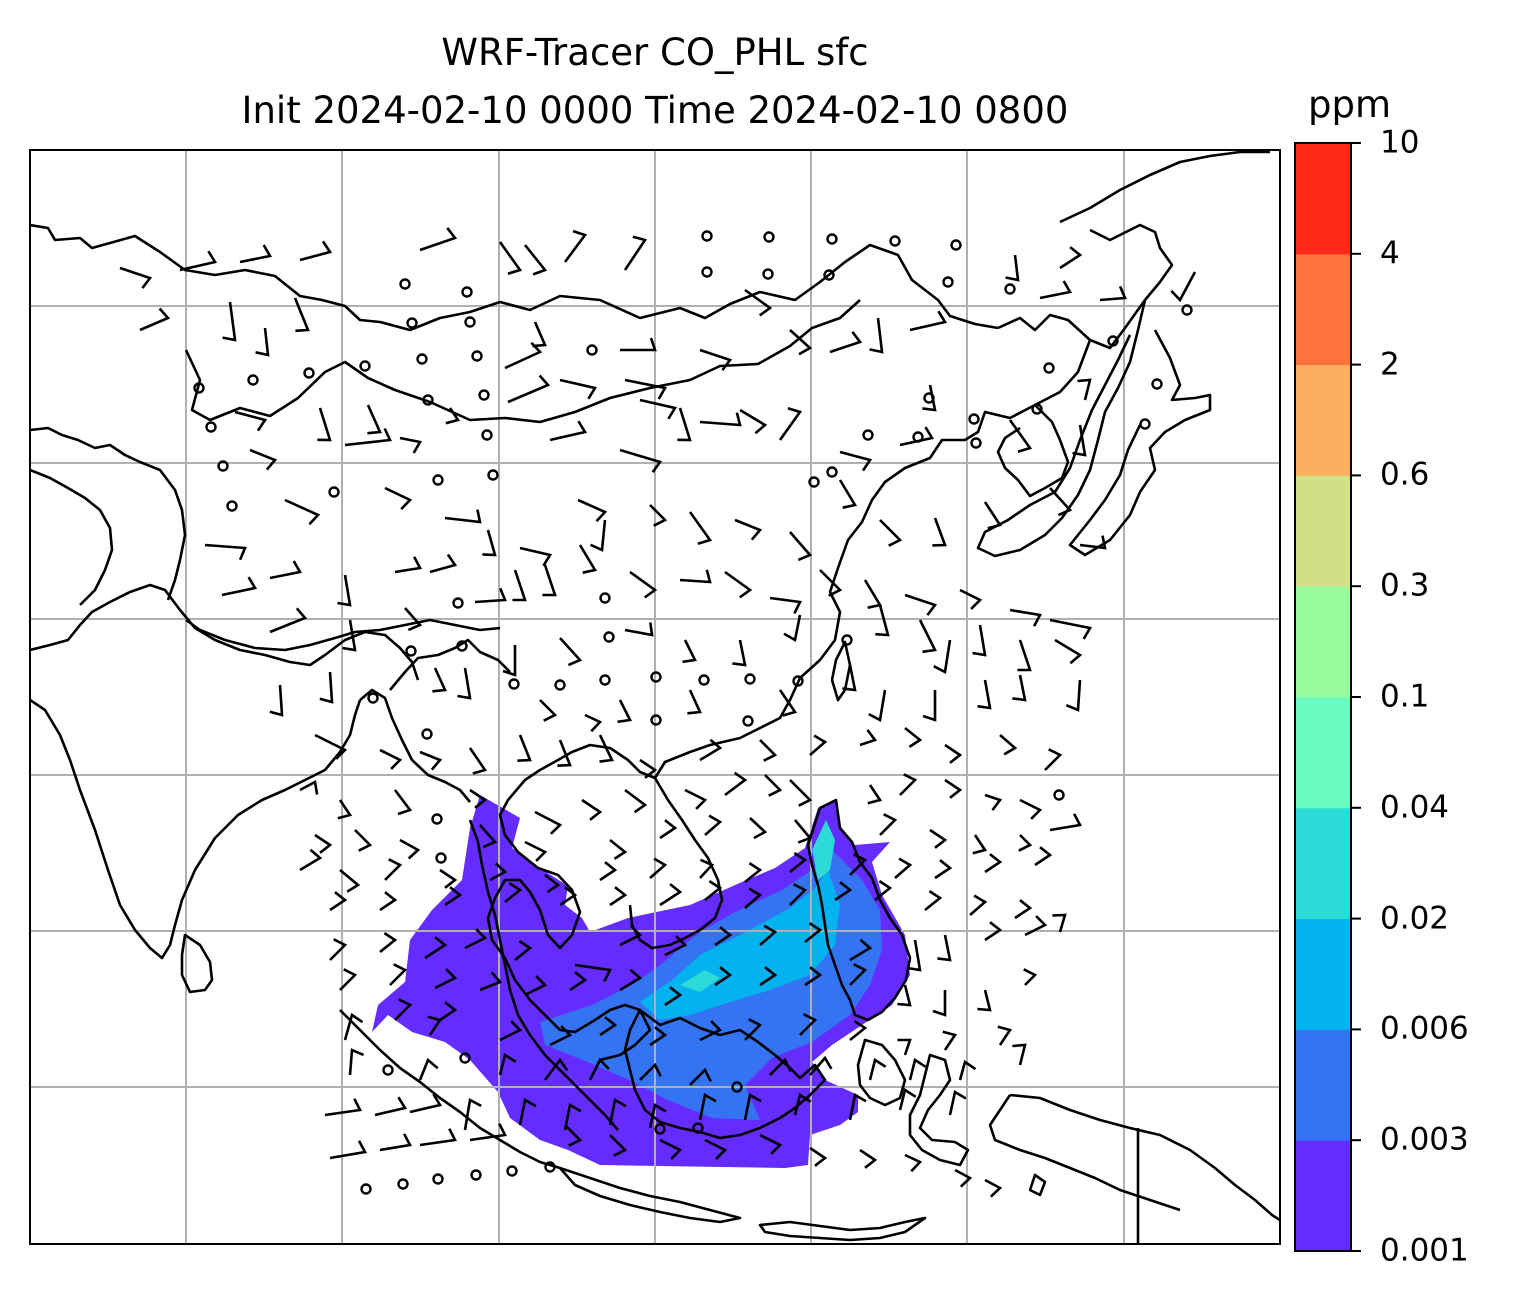 The width and height of the screenshot is (1528, 1306). Describe the element at coordinates (1405, 585) in the screenshot. I see `colorbar-tick-label: 0.3` at that location.